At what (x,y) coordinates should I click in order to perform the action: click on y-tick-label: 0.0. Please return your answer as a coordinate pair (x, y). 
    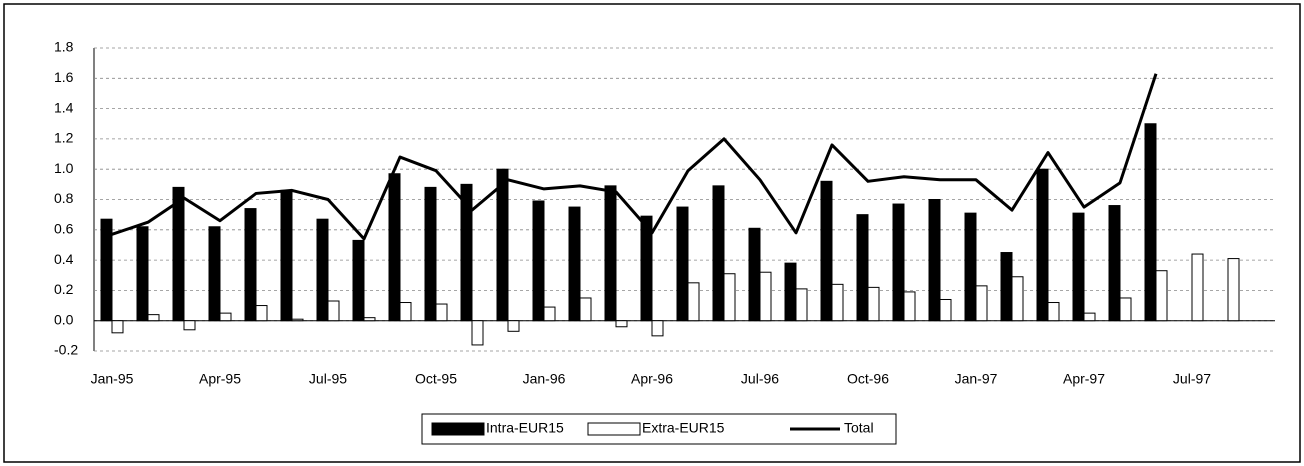
    Looking at the image, I should click on (64, 319).